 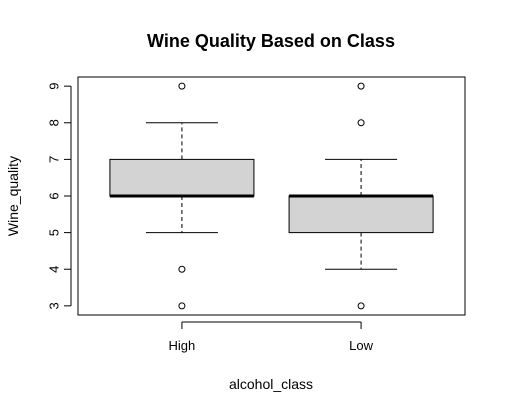 What do you see at coordinates (54, 159) in the screenshot?
I see `y-tick-label: 7` at bounding box center [54, 159].